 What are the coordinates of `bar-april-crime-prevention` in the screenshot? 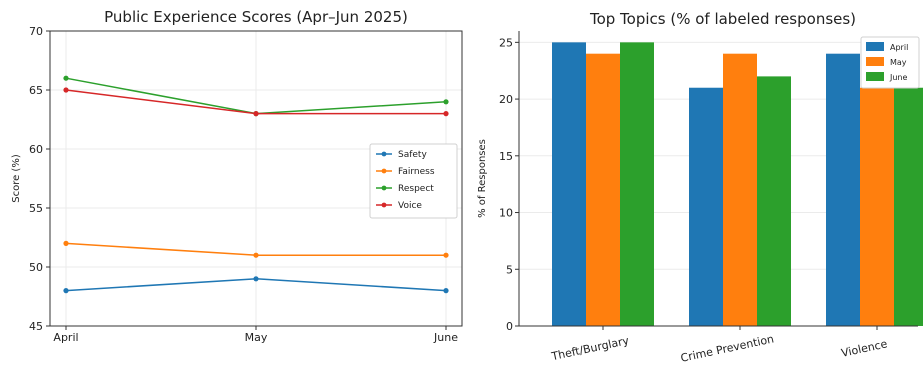 It's located at (706, 206).